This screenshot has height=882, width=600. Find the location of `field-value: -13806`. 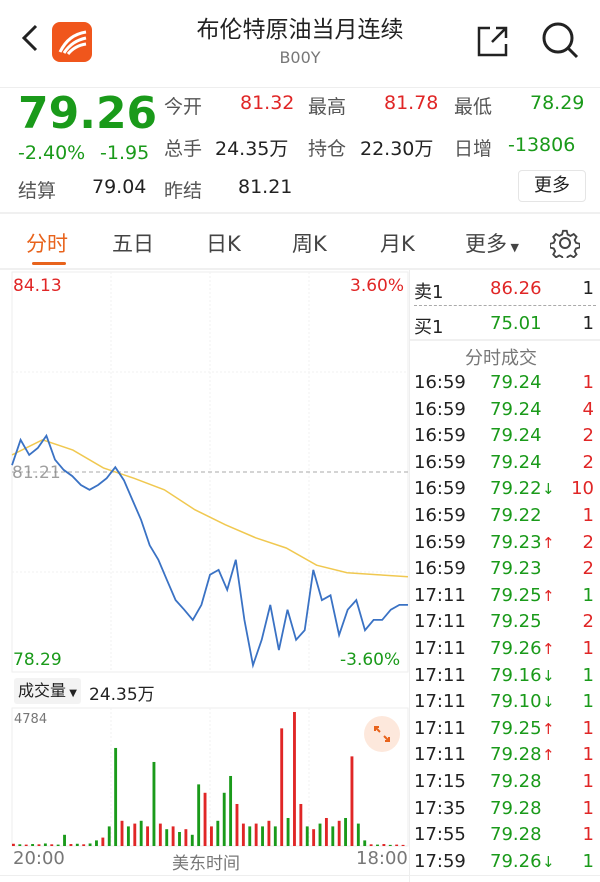

field-value: -13806 is located at coordinates (542, 145).